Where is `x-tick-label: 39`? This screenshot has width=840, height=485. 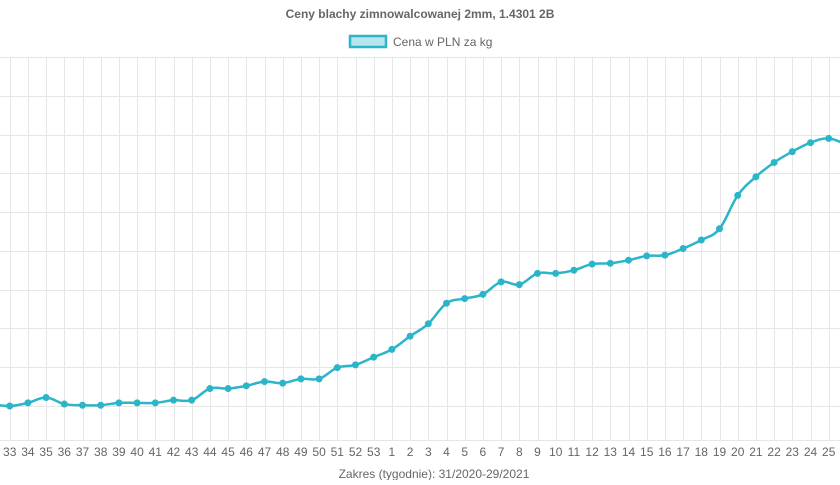
x-tick-label: 39 is located at coordinates (119, 452).